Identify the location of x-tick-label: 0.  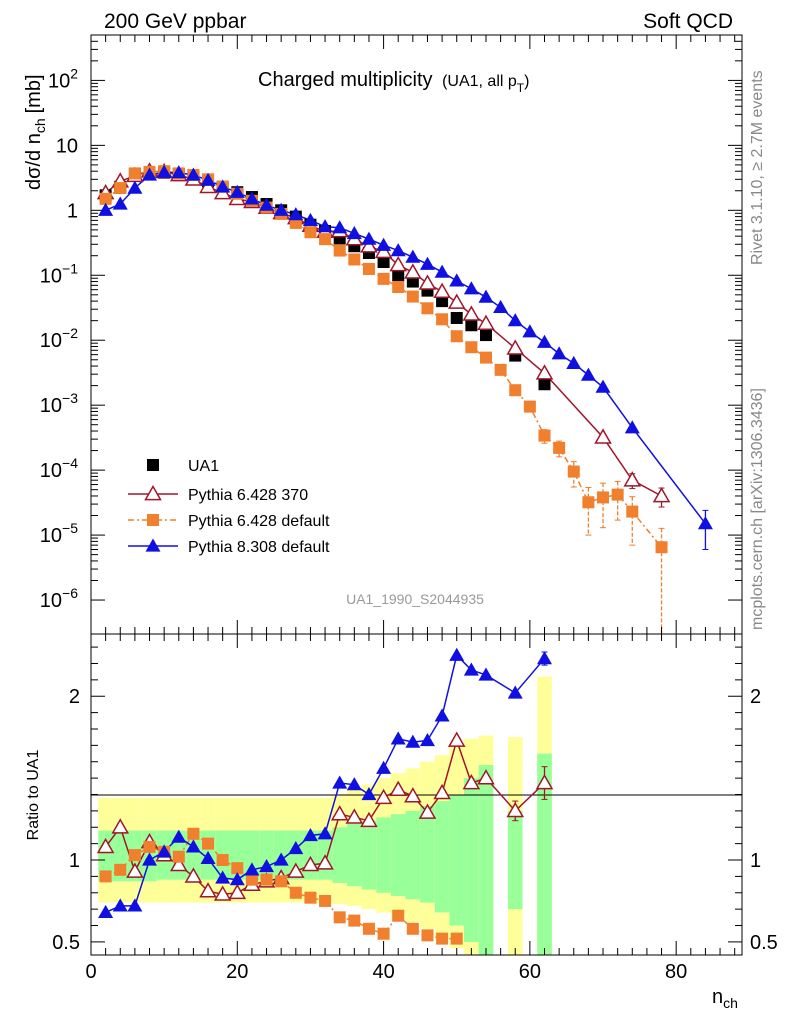
(90, 972).